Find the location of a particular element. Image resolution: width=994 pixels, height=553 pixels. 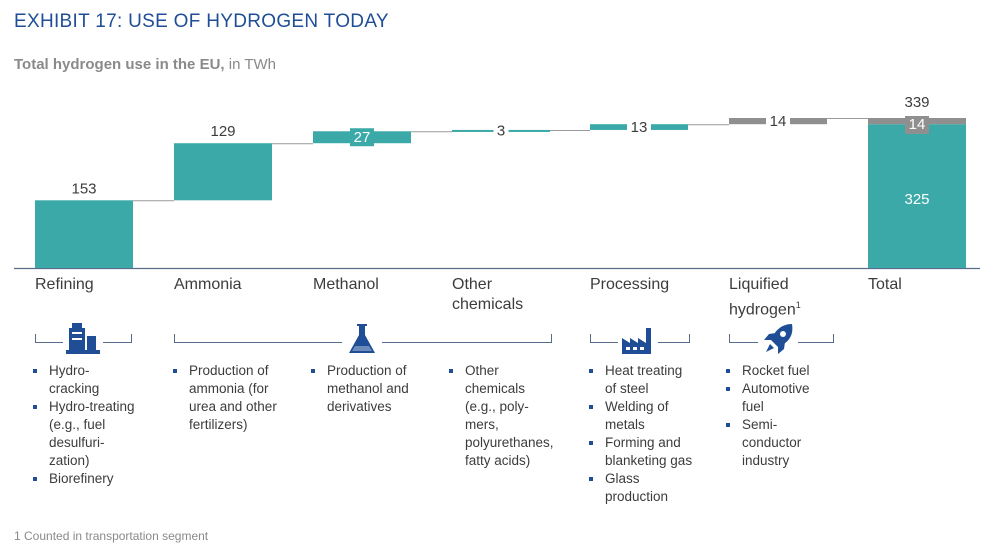

value-label-other-chemicals: 3 is located at coordinates (501, 131).